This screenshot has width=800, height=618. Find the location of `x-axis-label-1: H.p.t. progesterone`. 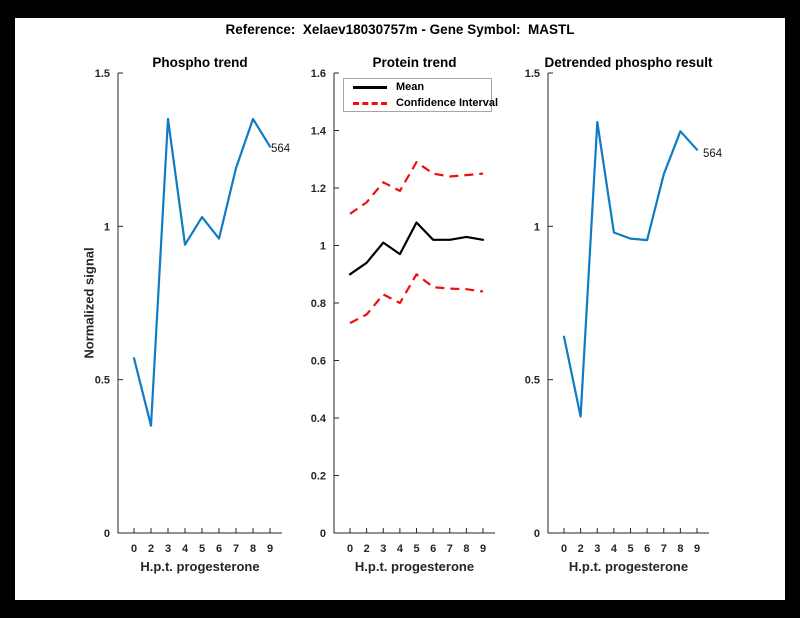

x-axis-label-1: H.p.t. progesterone is located at coordinates (200, 566).